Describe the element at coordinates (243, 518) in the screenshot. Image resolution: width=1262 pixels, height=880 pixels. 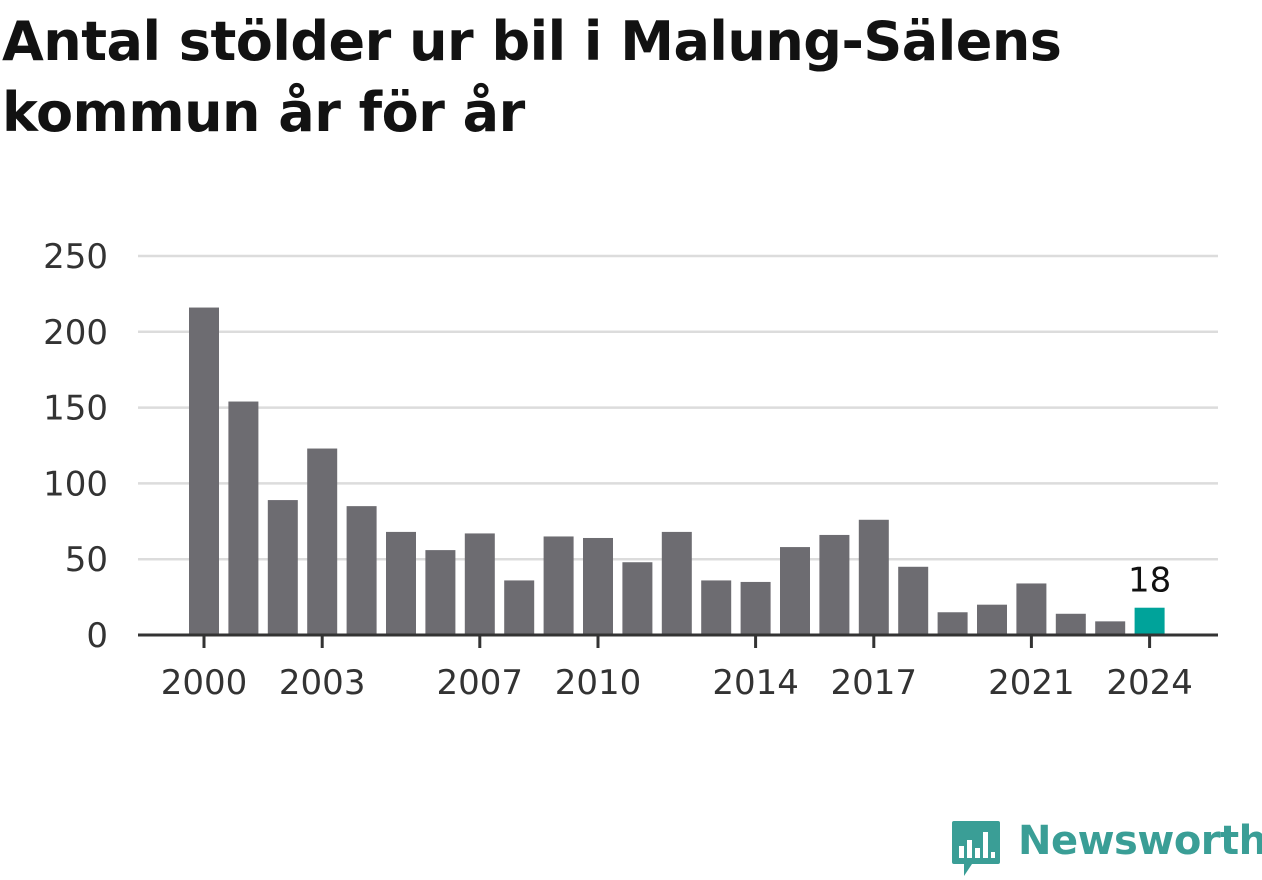
I see `bar-2001` at that location.